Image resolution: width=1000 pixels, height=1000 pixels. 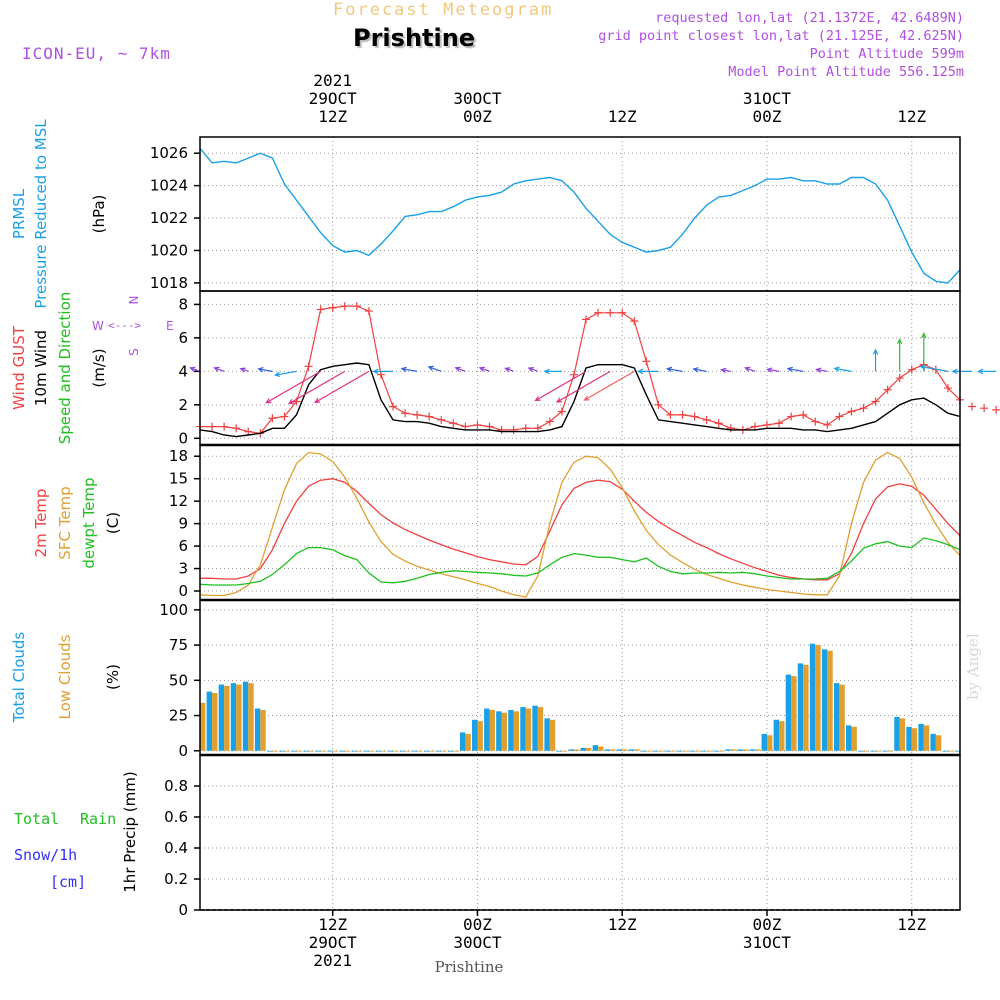 What do you see at coordinates (183, 524) in the screenshot?
I see `y-tick-label: 9` at bounding box center [183, 524].